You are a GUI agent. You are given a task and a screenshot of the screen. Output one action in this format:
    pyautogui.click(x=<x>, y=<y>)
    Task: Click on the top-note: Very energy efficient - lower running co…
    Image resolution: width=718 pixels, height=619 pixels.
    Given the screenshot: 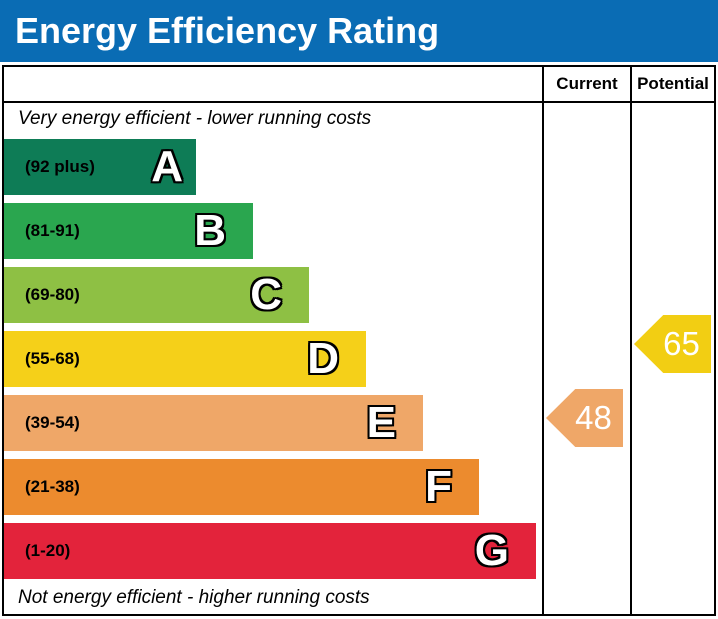 What is the action you would take?
    pyautogui.click(x=195, y=118)
    